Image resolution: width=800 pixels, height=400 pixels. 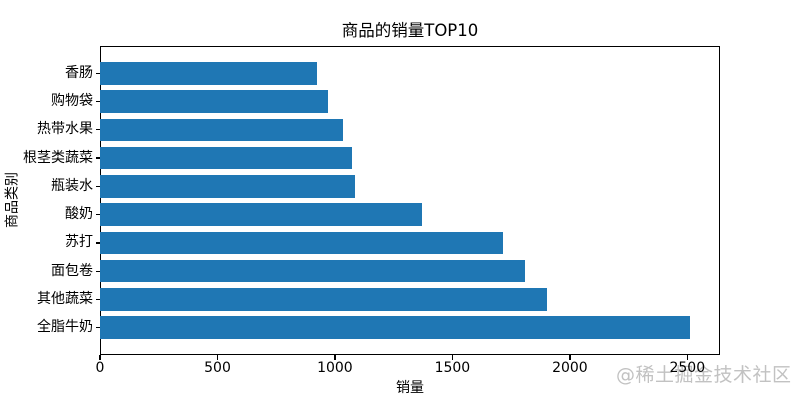 I want to click on xtick-label-5: 2500, so click(x=687, y=368).